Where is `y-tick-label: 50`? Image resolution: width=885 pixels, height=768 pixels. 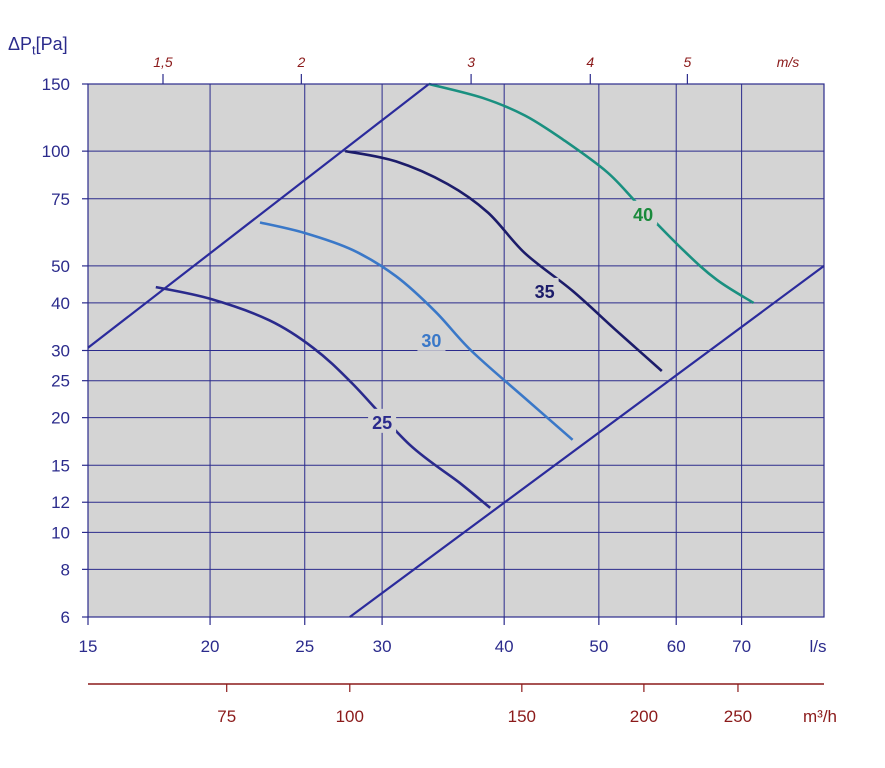
y-tick-label: 50 is located at coordinates (60, 266).